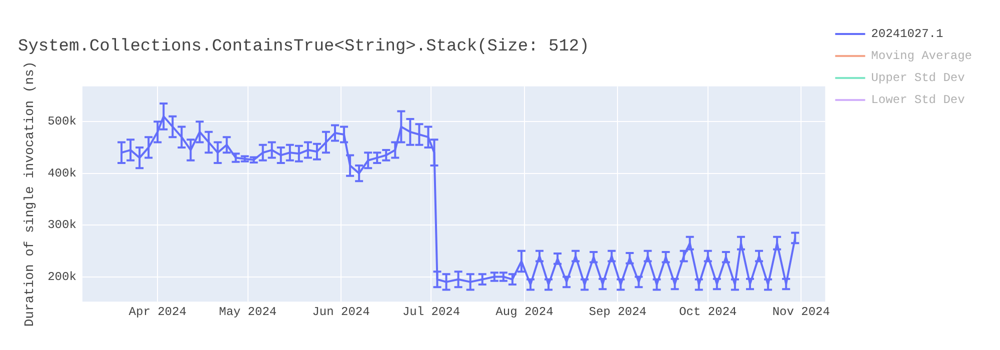  Describe the element at coordinates (918, 100) in the screenshot. I see `legend-label: Lower Std Dev` at that location.